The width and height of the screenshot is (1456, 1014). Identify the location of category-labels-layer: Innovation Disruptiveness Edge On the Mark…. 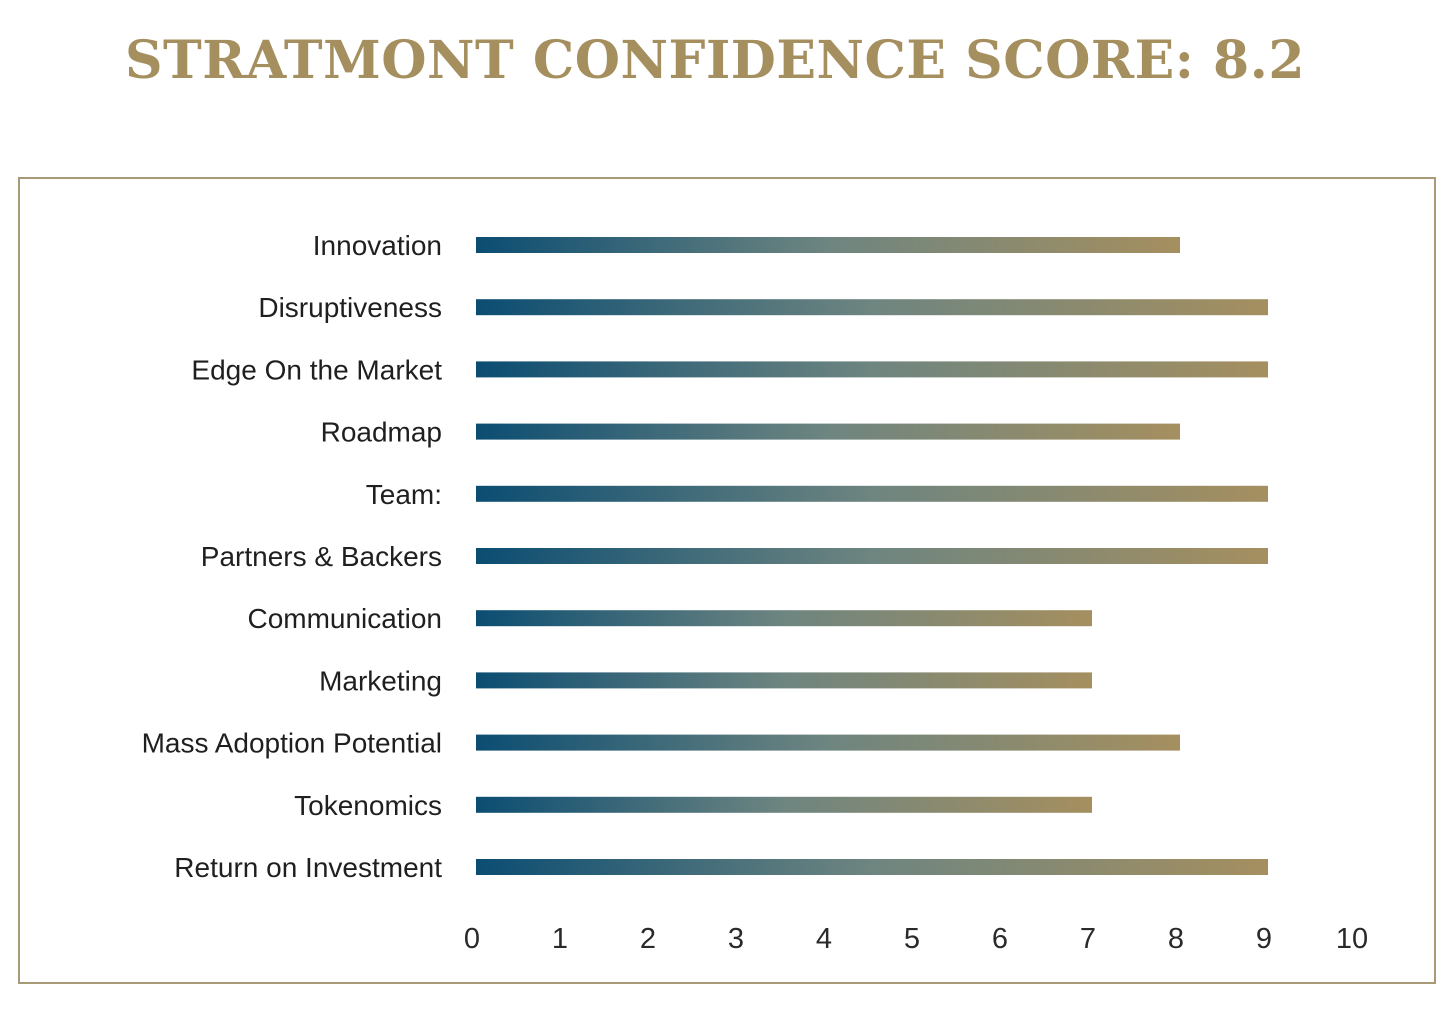
(292, 556).